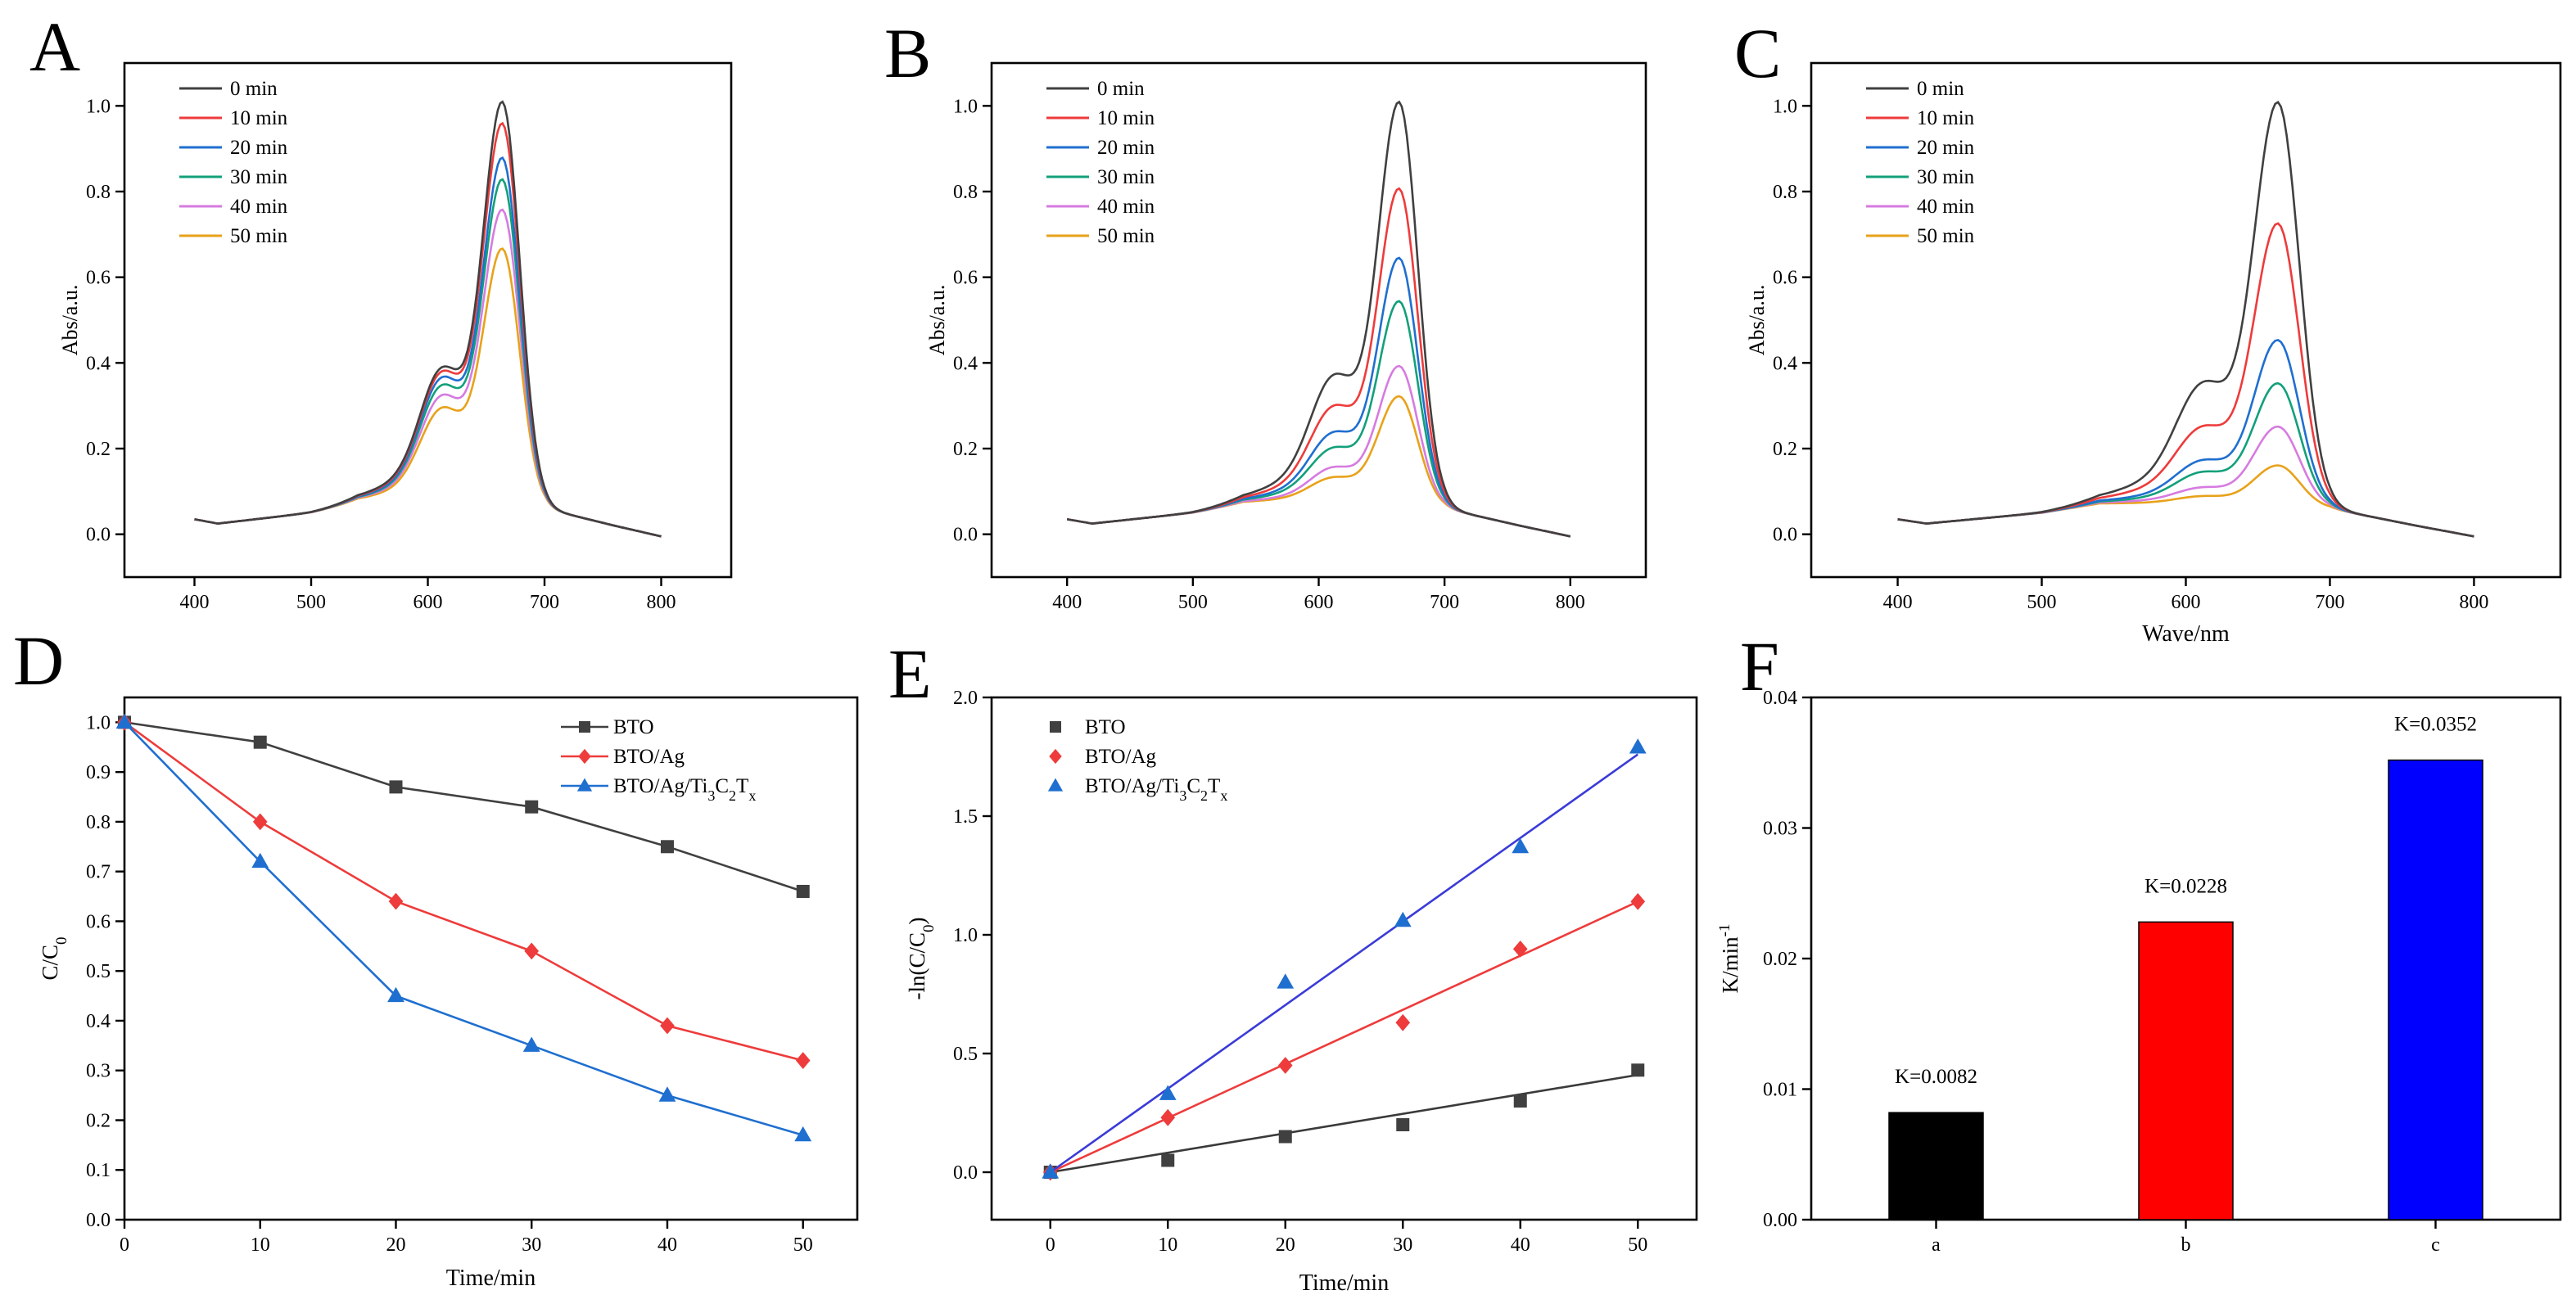 This screenshot has height=1304, width=2576. Describe the element at coordinates (1936, 1245) in the screenshot. I see `x-tick-label: a` at that location.